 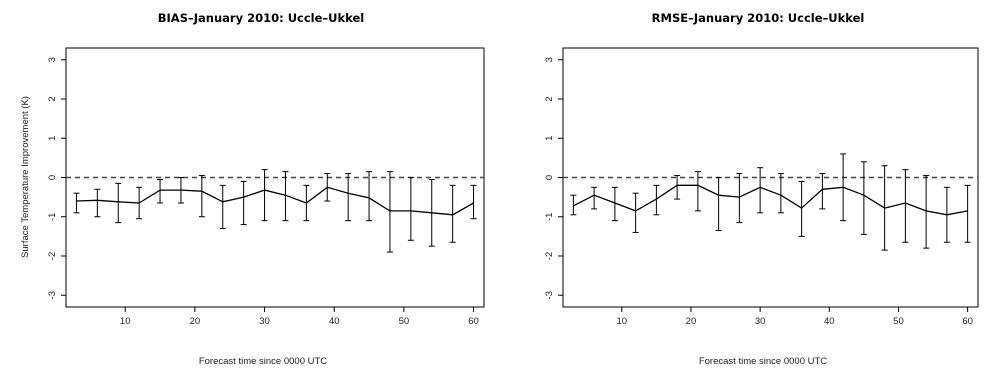 I want to click on bias-y-tick-label: -3, so click(x=52, y=295).